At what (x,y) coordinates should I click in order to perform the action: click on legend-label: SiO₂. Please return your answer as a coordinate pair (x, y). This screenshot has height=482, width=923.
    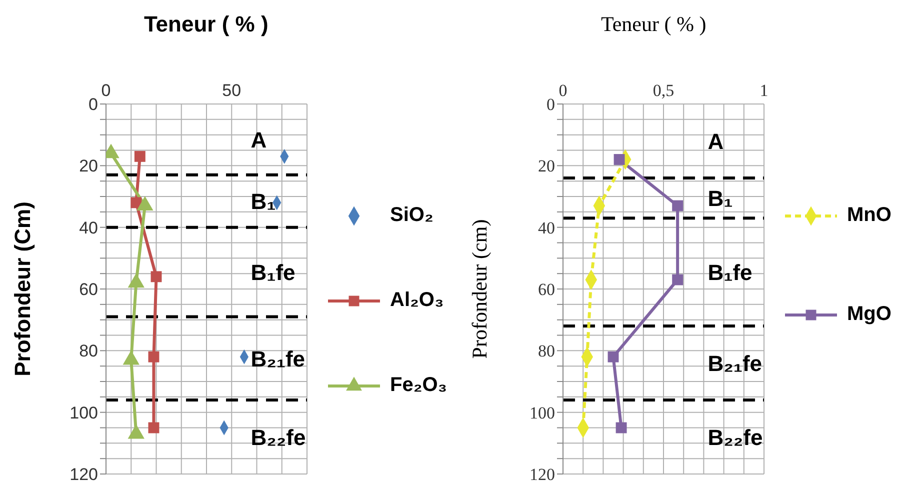
    Looking at the image, I should click on (412, 215).